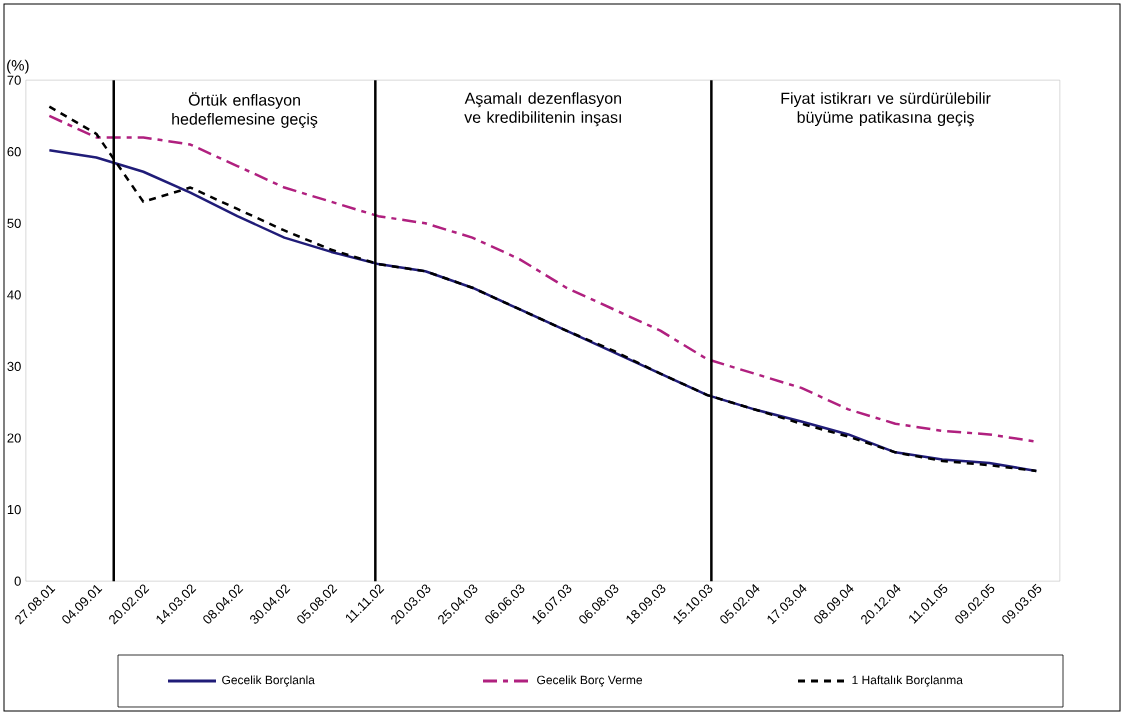 This screenshot has height=715, width=1124. Describe the element at coordinates (14, 80) in the screenshot. I see `y-tick-label: 70` at that location.